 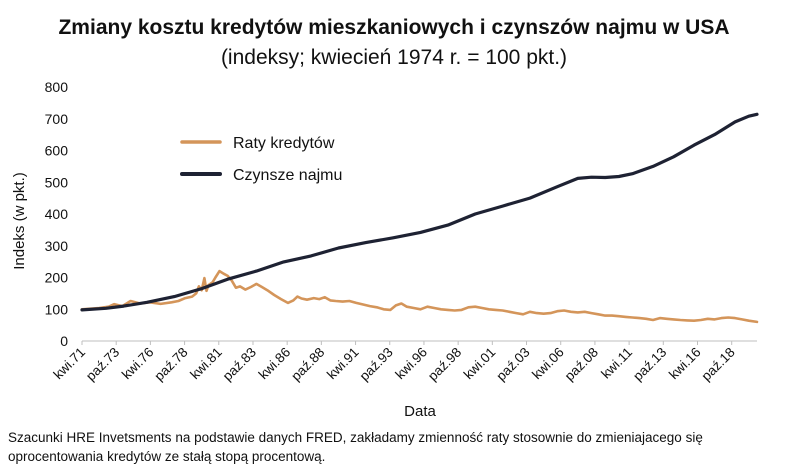 What do you see at coordinates (581, 364) in the screenshot?
I see `x-tick-label: paź.08` at bounding box center [581, 364].